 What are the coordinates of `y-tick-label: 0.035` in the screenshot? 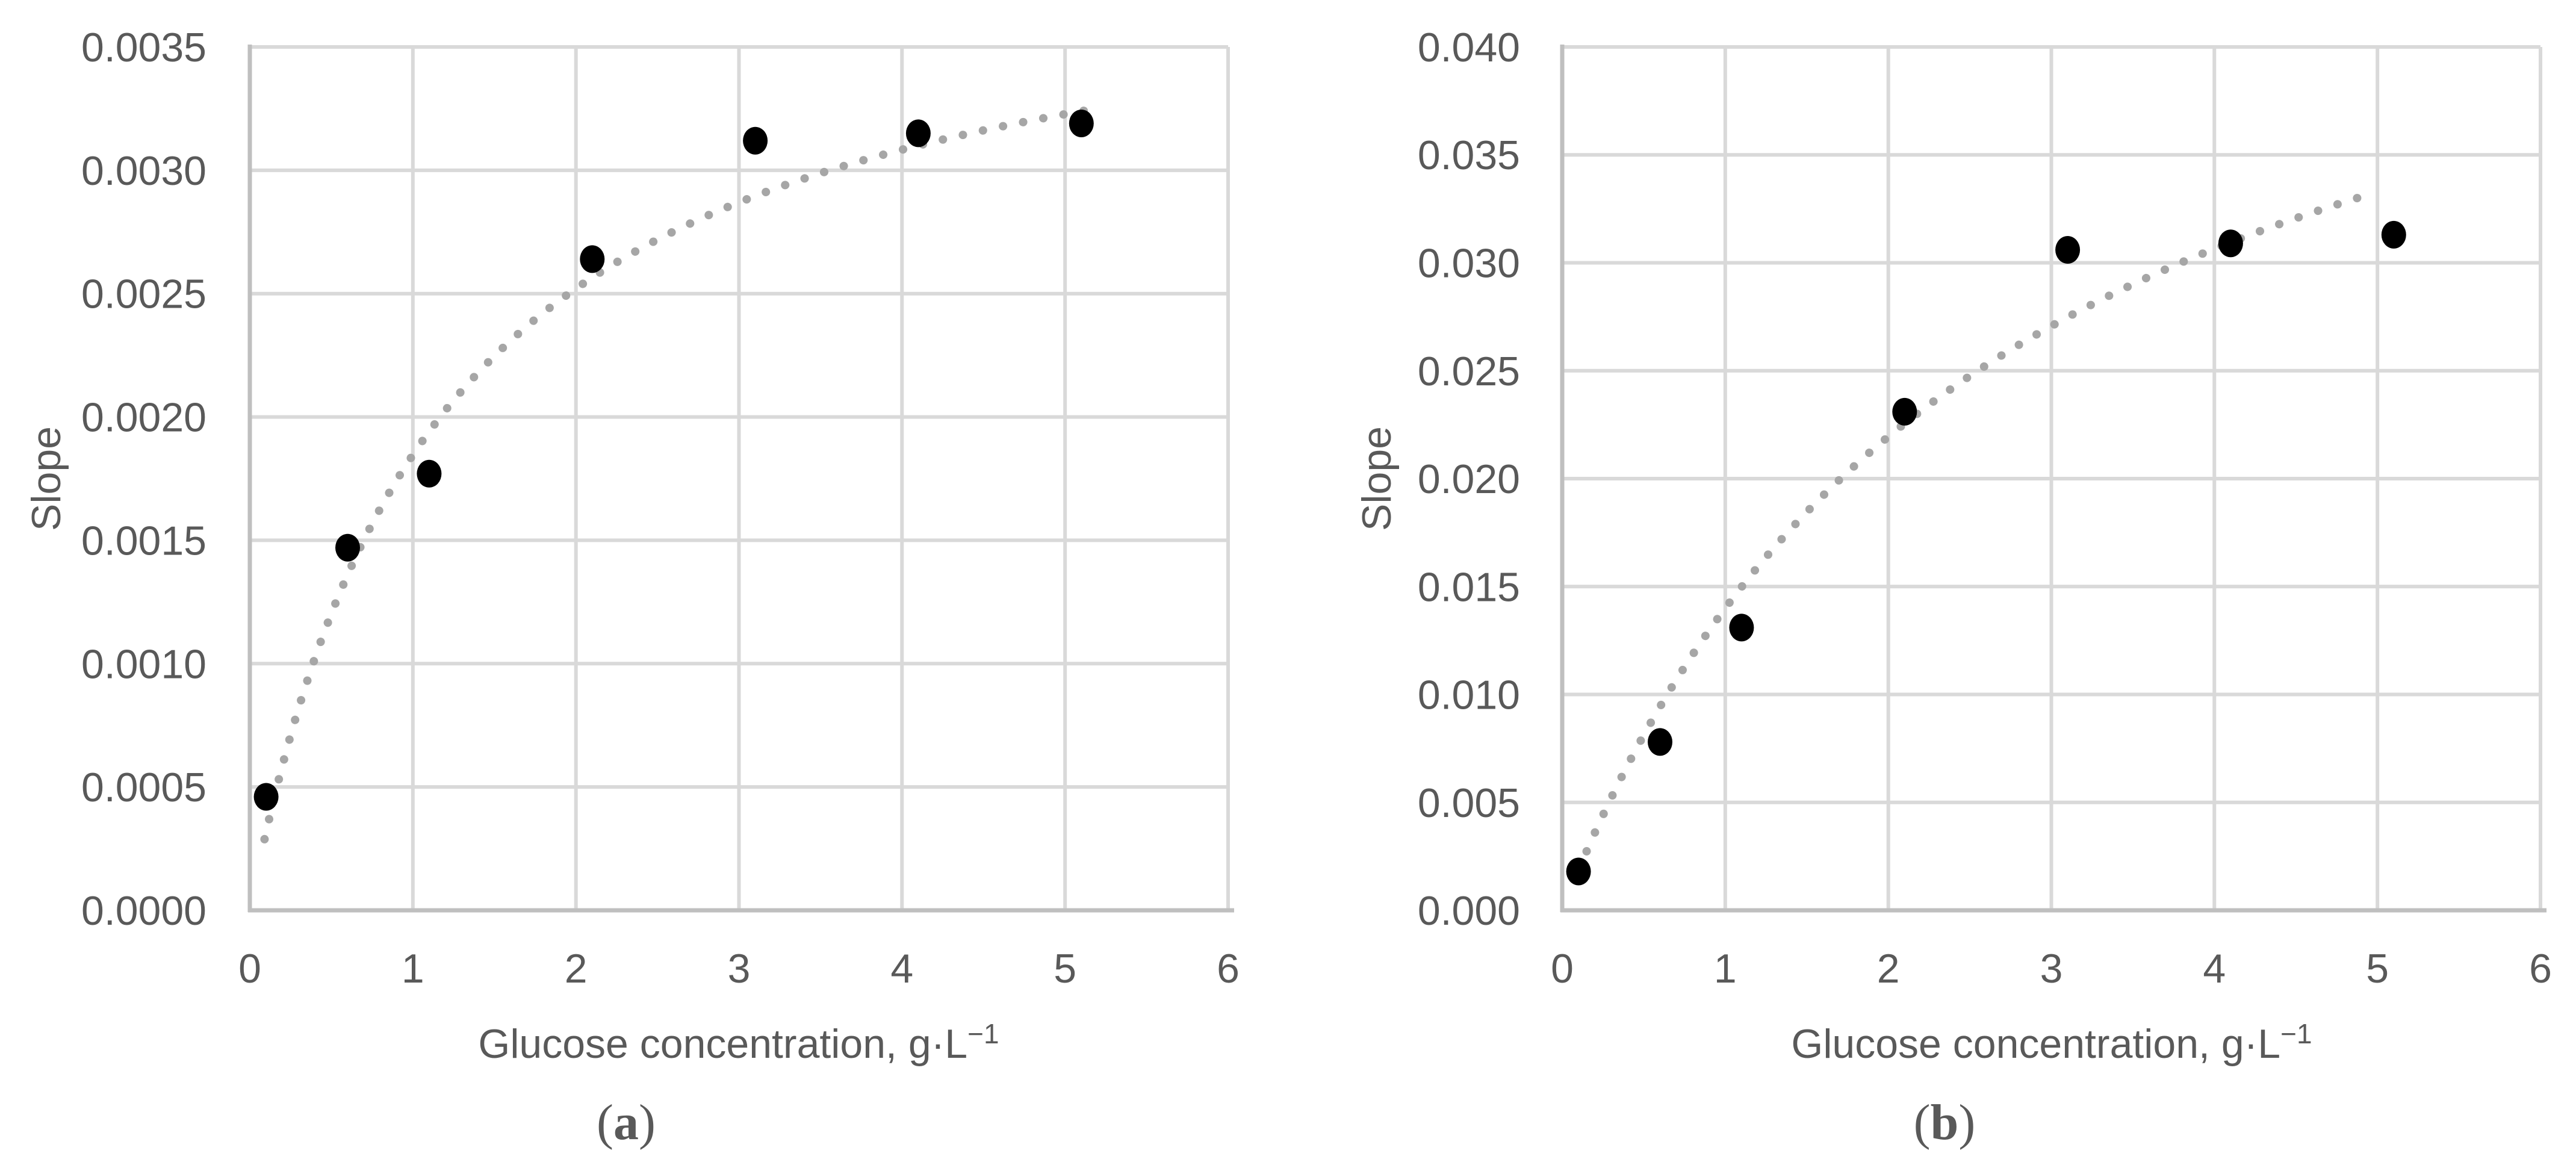 It's located at (1469, 155).